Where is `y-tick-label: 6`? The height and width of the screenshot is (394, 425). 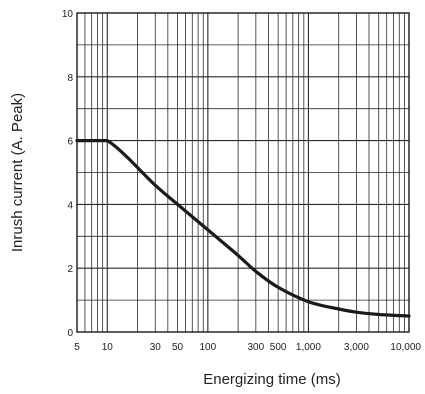 y-tick-label: 6 is located at coordinates (70, 142).